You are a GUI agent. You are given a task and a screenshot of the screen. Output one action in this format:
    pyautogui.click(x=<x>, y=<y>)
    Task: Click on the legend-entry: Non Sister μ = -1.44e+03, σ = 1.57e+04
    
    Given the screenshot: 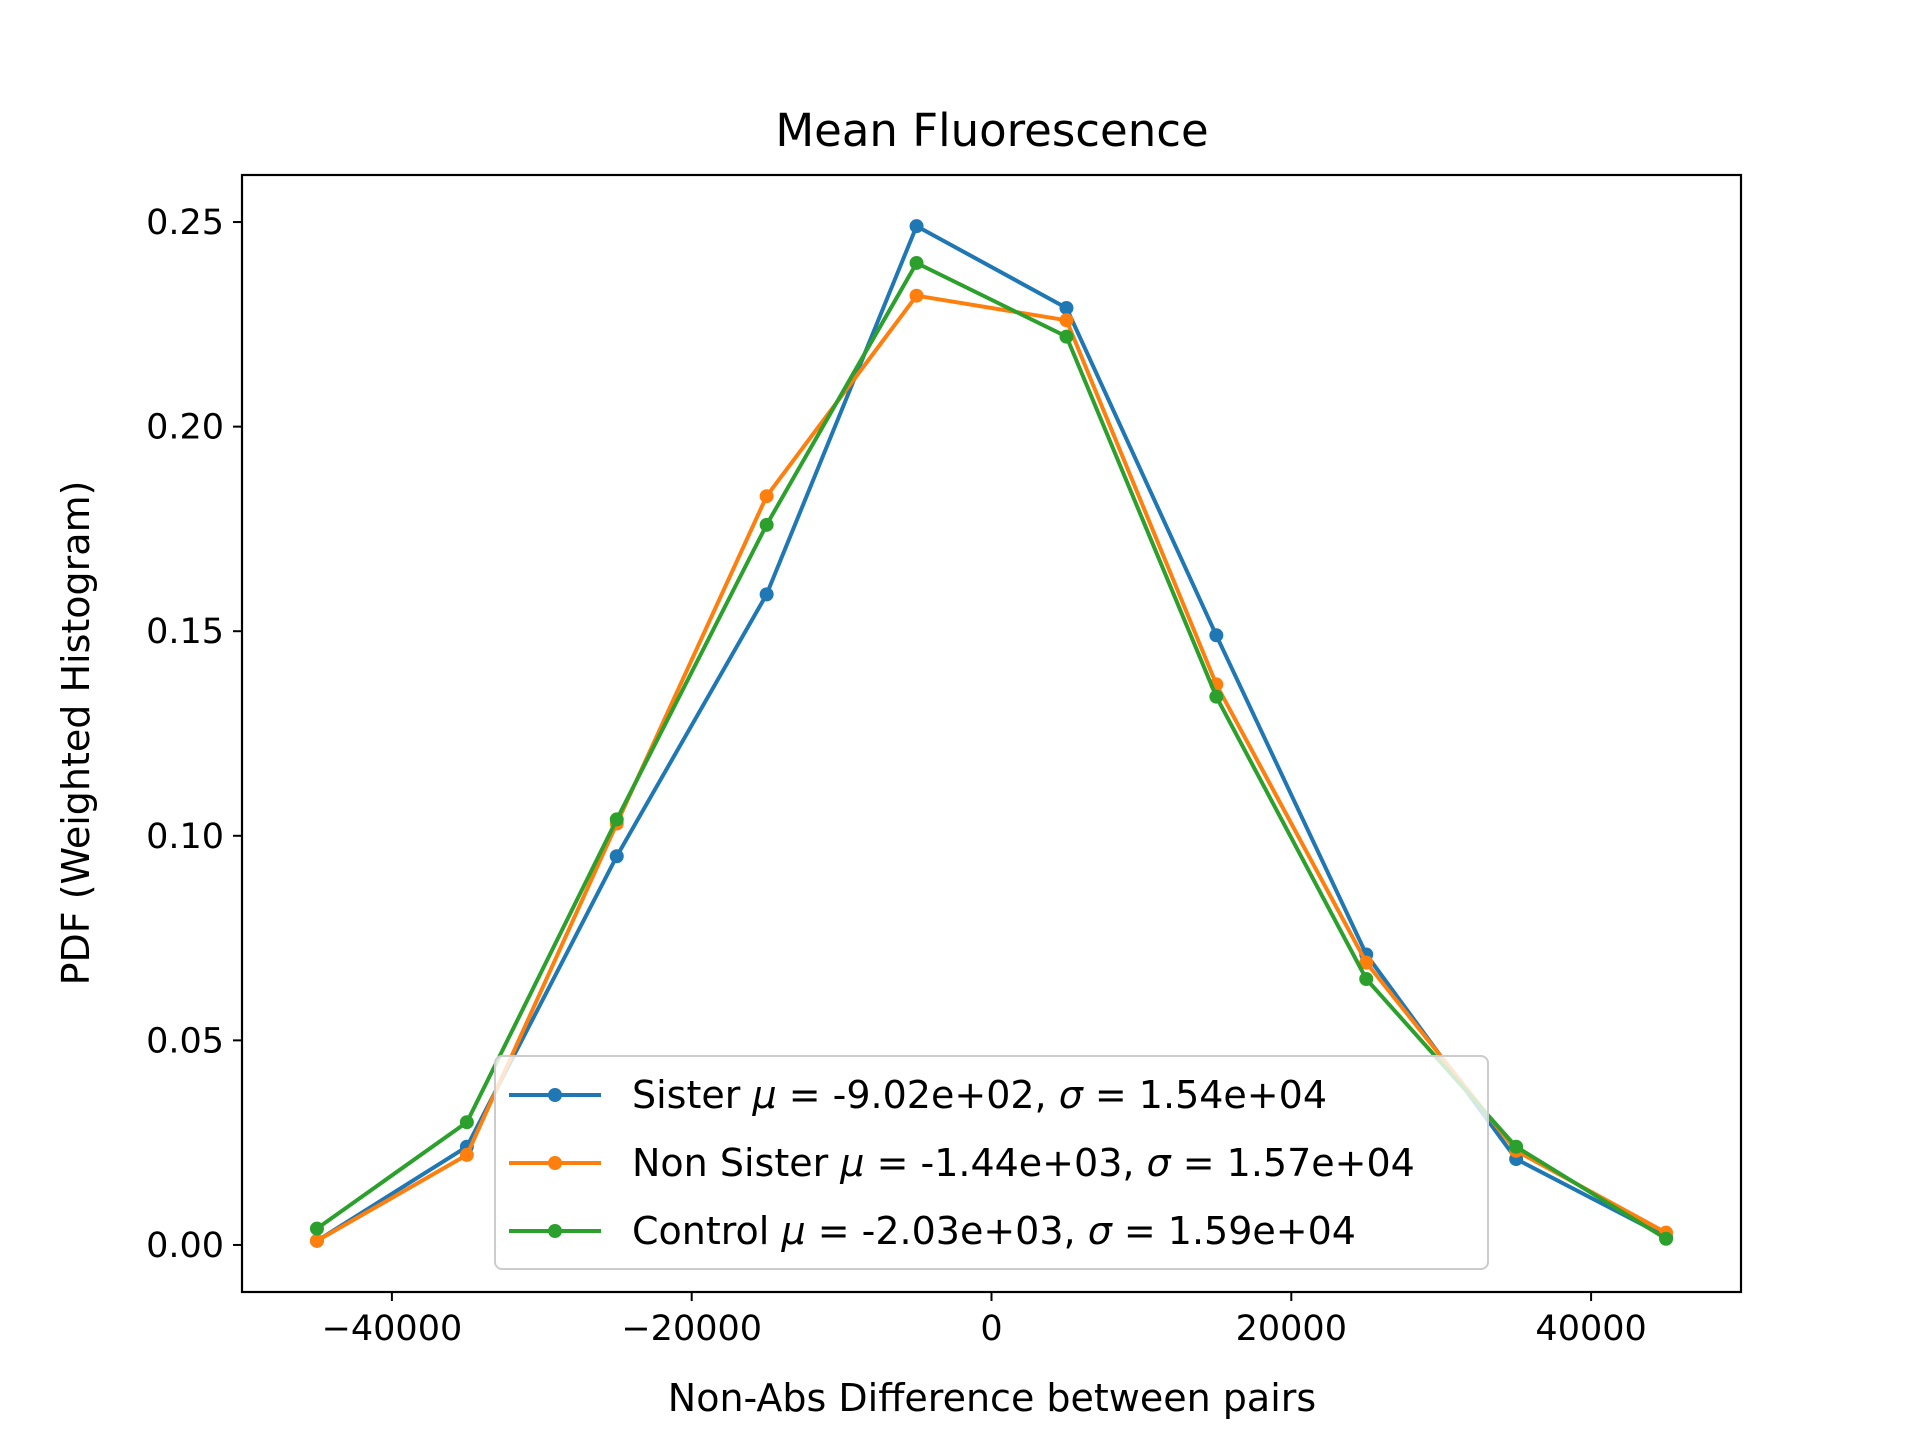 What is the action you would take?
    pyautogui.click(x=962, y=1163)
    